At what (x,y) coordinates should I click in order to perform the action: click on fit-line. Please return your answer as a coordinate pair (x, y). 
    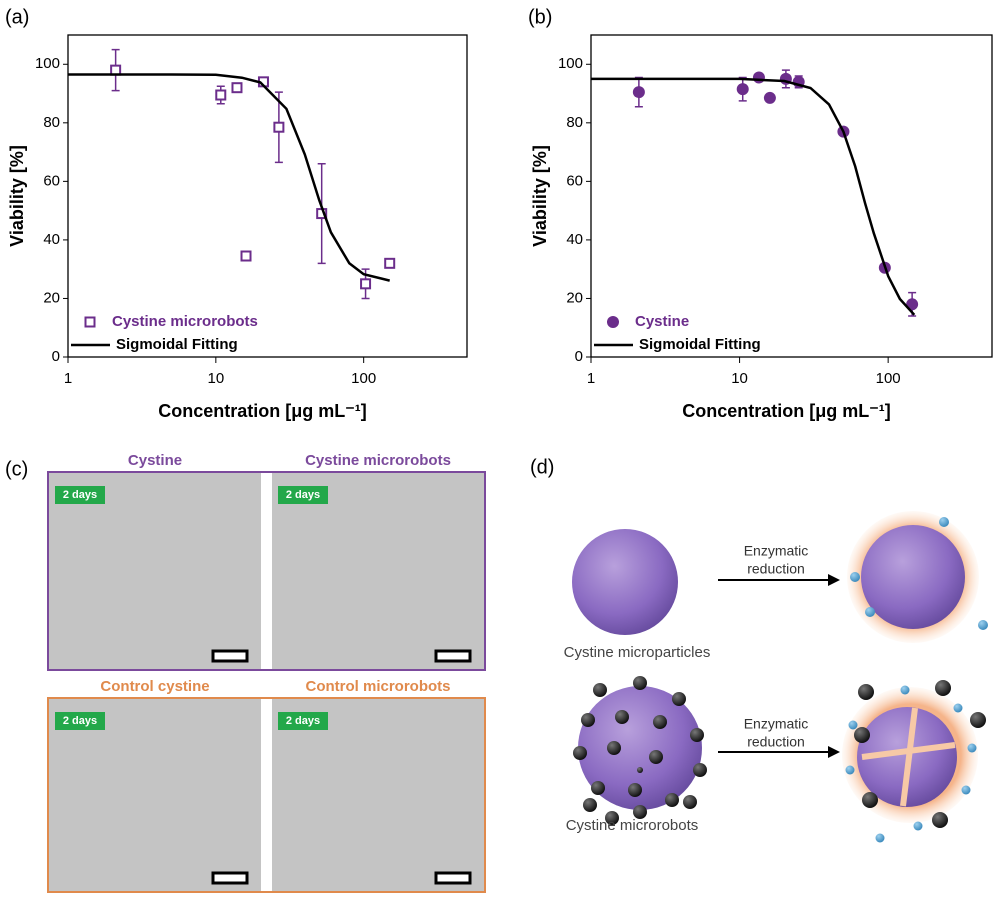
    Looking at the image, I should click on (753, 196).